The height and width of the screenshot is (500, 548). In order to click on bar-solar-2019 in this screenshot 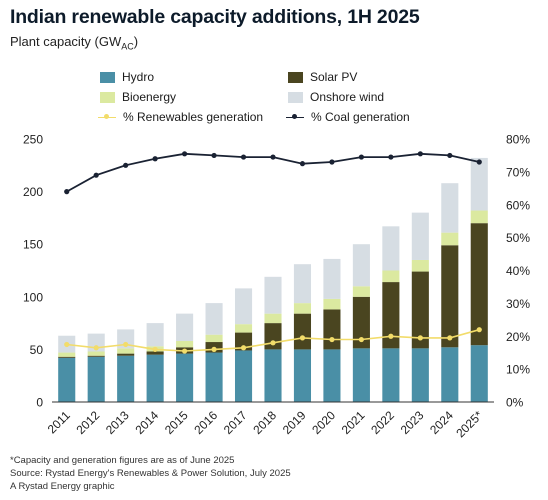, I will do `click(302, 331)`.